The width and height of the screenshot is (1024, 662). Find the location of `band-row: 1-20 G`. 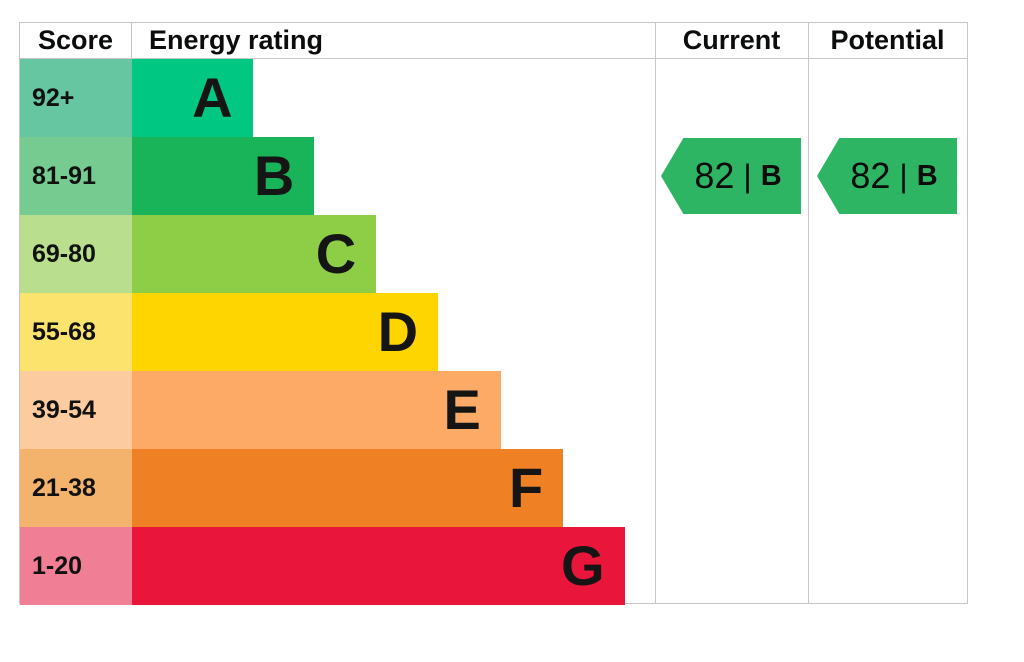

band-row: 1-20 G is located at coordinates (338, 566).